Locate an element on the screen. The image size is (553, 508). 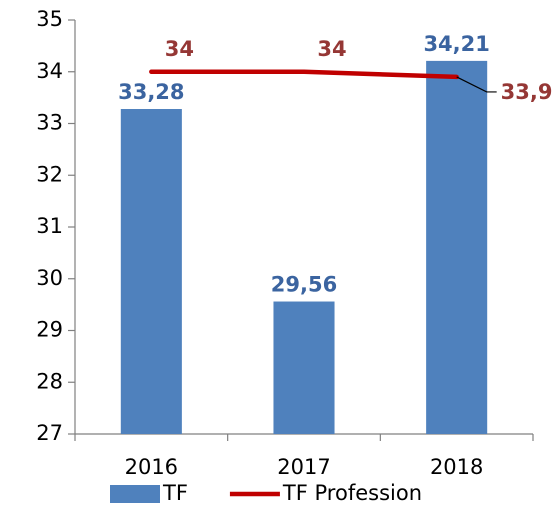
y-tick-label: 35 is located at coordinates (49, 19).